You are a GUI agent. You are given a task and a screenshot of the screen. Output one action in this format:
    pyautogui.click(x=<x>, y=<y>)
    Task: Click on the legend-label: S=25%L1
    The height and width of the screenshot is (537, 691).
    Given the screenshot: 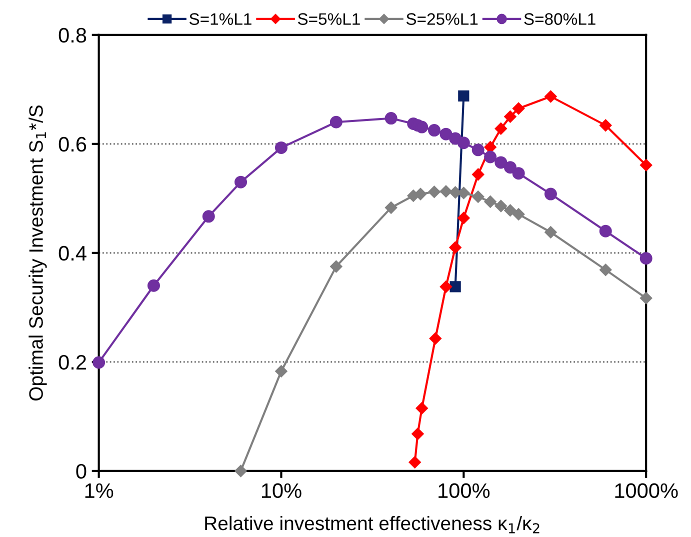 What is the action you would take?
    pyautogui.click(x=442, y=19)
    